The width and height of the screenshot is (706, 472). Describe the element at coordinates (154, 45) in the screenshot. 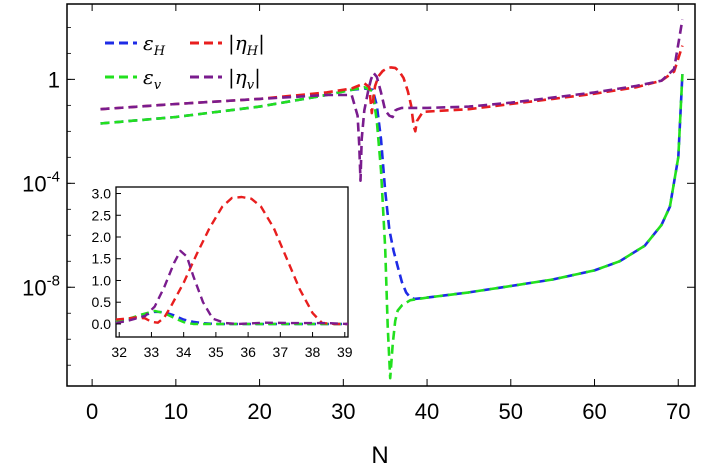

I see `legend-label-eps-H: εH` at that location.